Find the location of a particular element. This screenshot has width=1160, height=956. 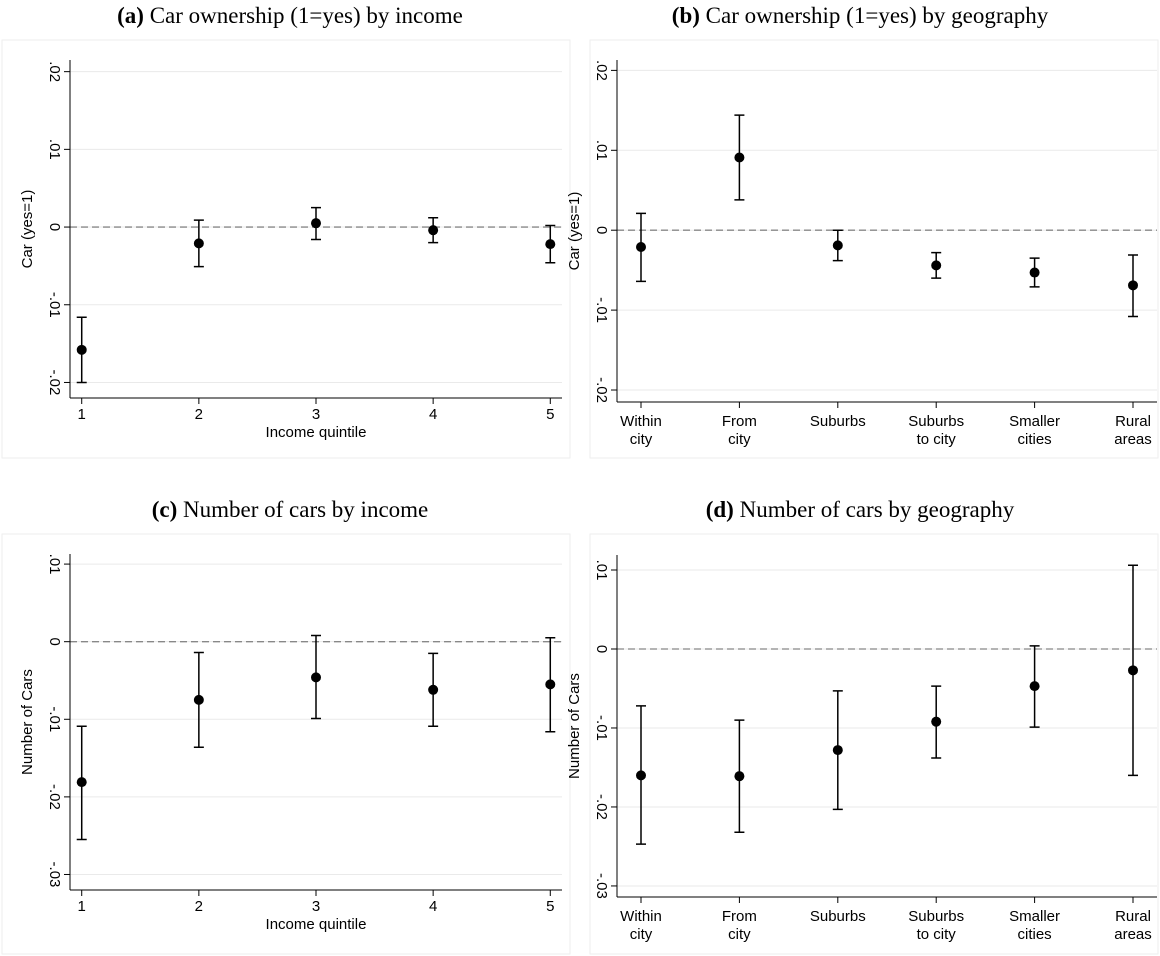

panel-title: (b) Car ownership (1=yes) by geography is located at coordinates (860, 15).